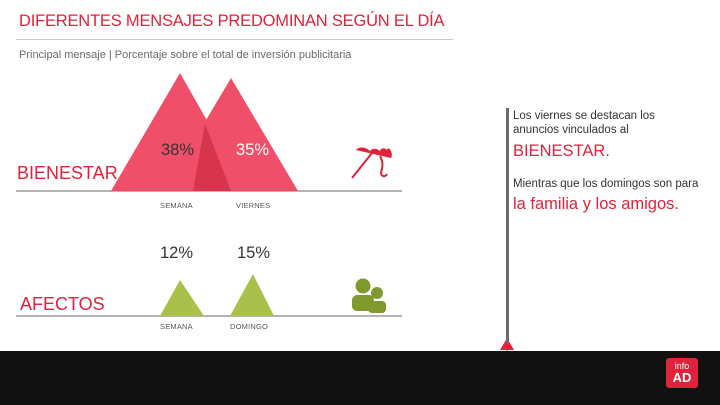  I want to click on afectos-semana-triangle, so click(182, 298).